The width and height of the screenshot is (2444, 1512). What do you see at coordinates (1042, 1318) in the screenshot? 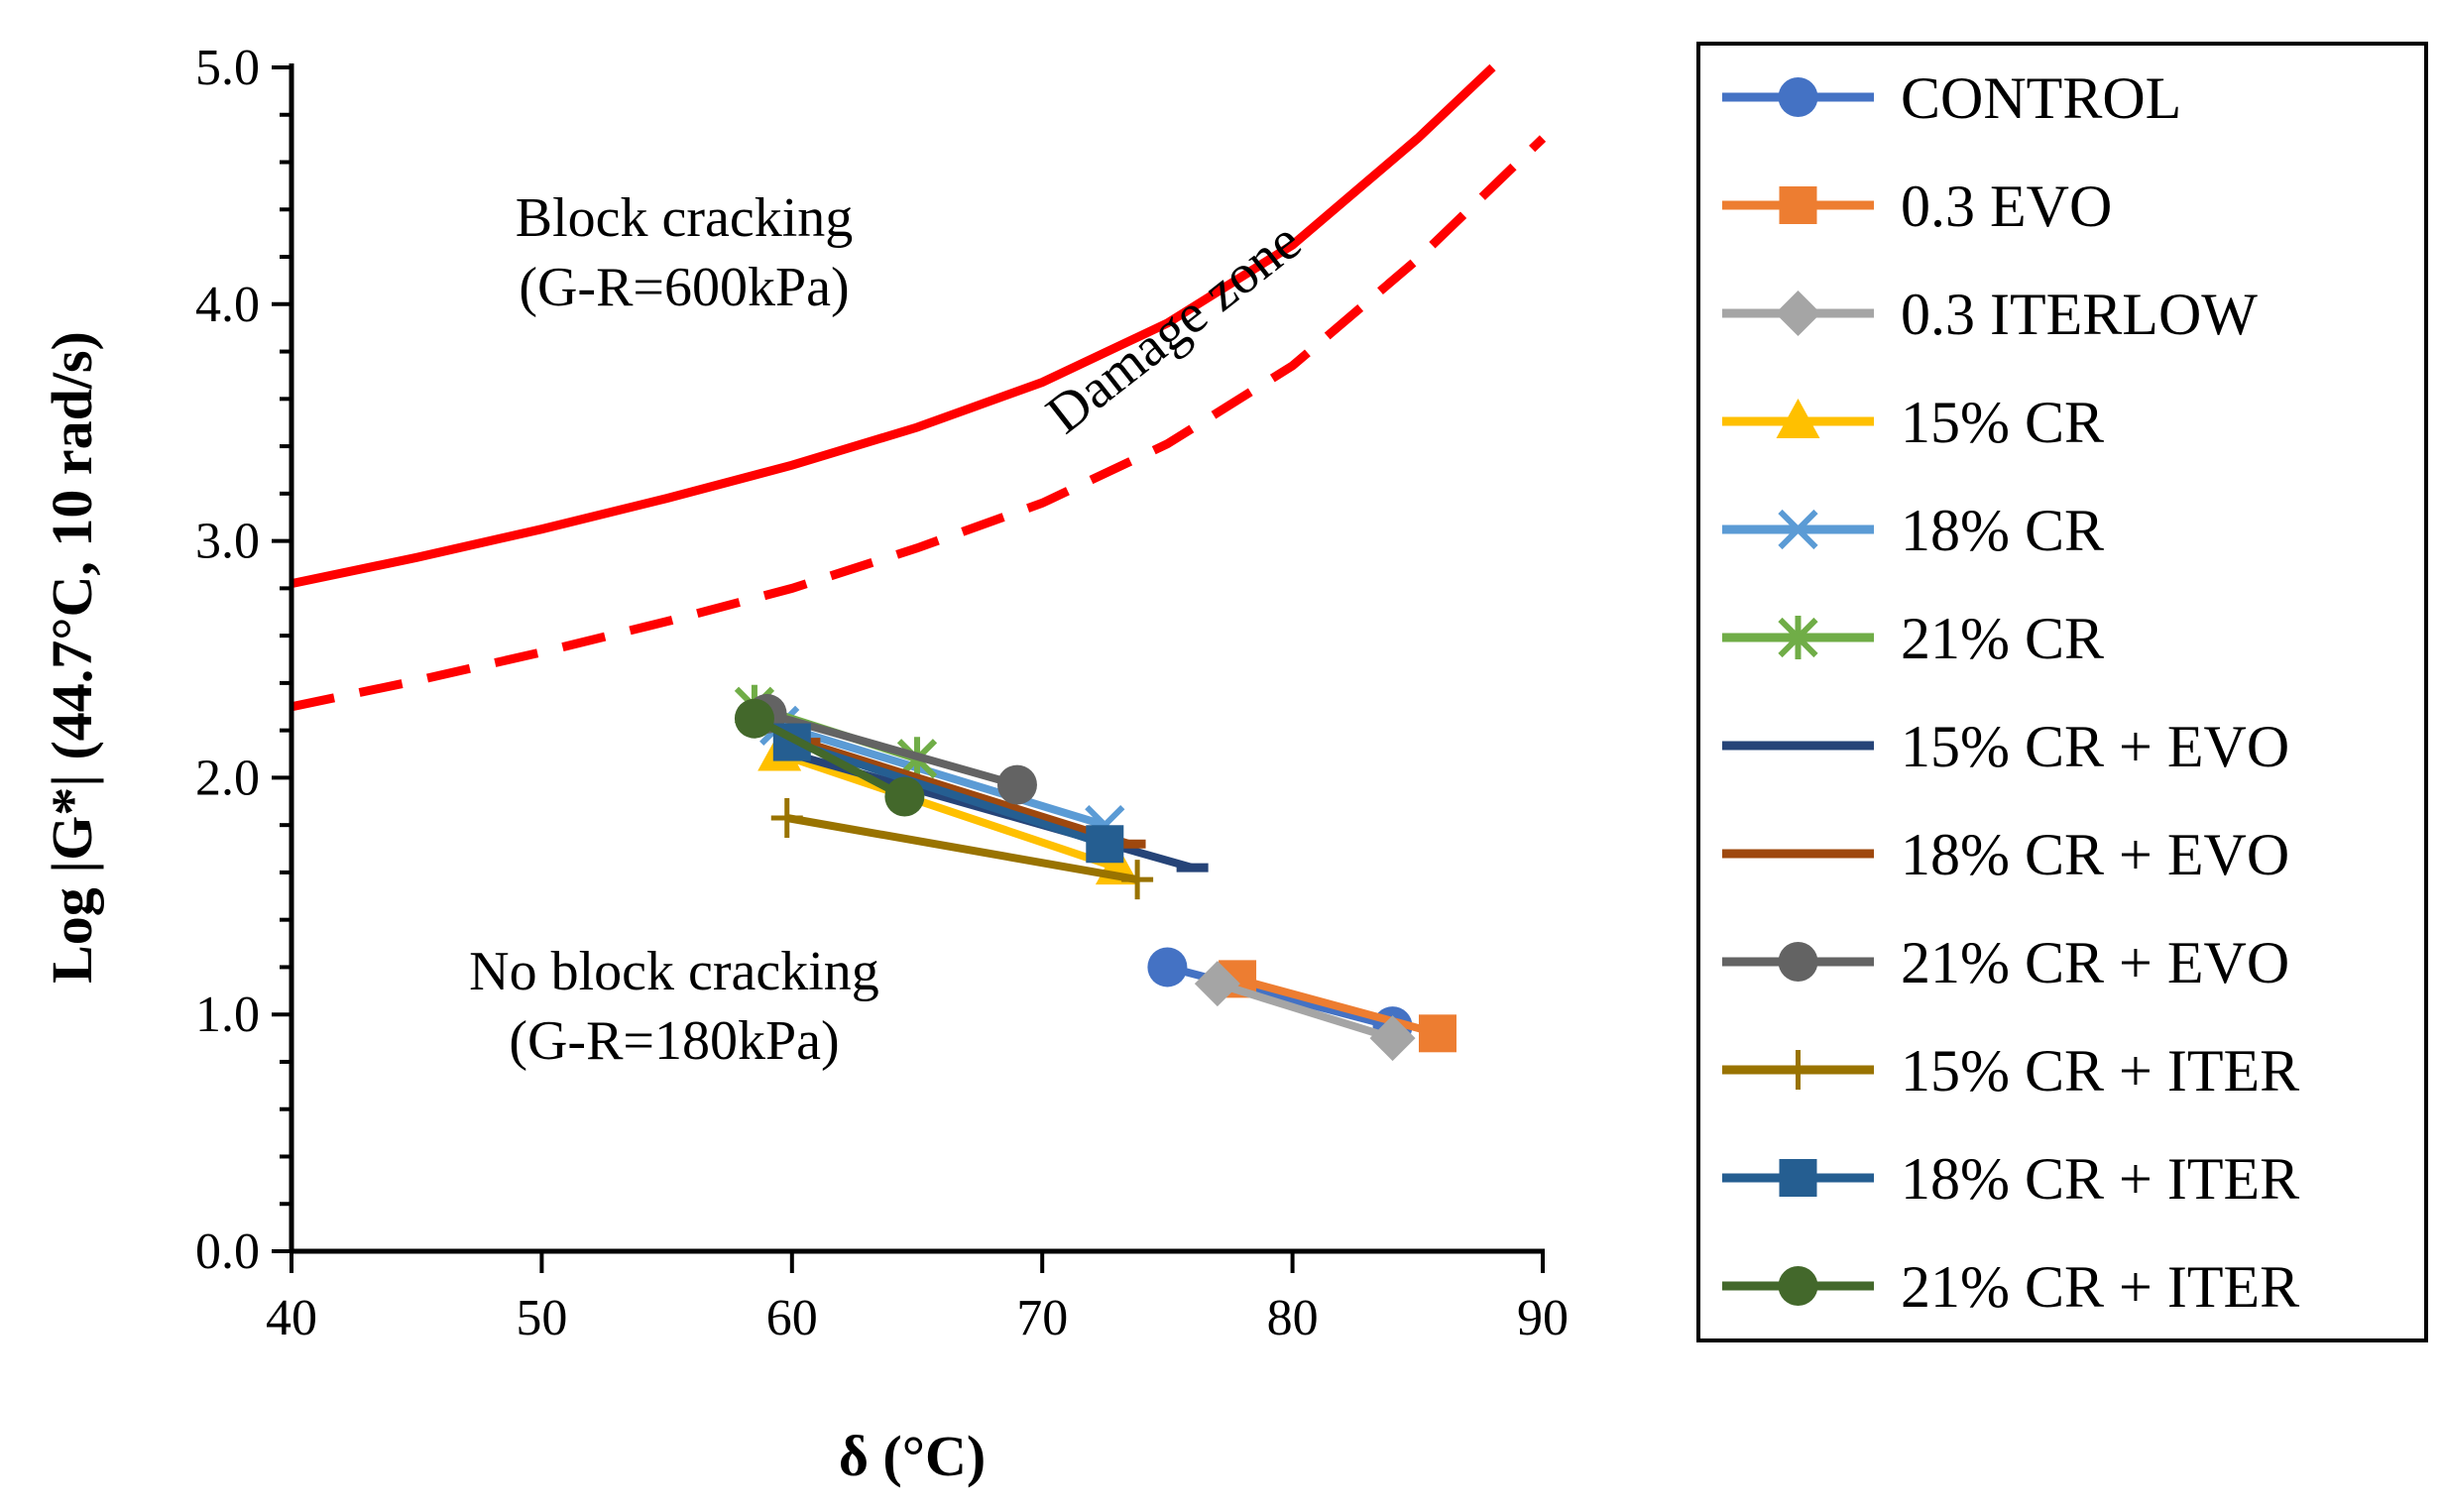
I see `x-tick-label: 70` at bounding box center [1042, 1318].